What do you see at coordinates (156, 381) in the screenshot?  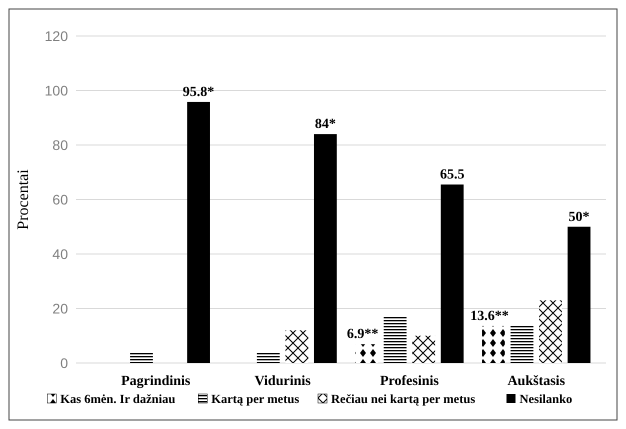 I see `x-tick-label: Pagrindinis` at bounding box center [156, 381].